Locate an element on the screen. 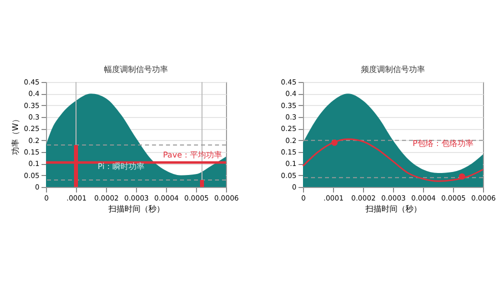 This screenshot has width=500, height=300. chart-title: 频度调制信号功率 is located at coordinates (393, 69).